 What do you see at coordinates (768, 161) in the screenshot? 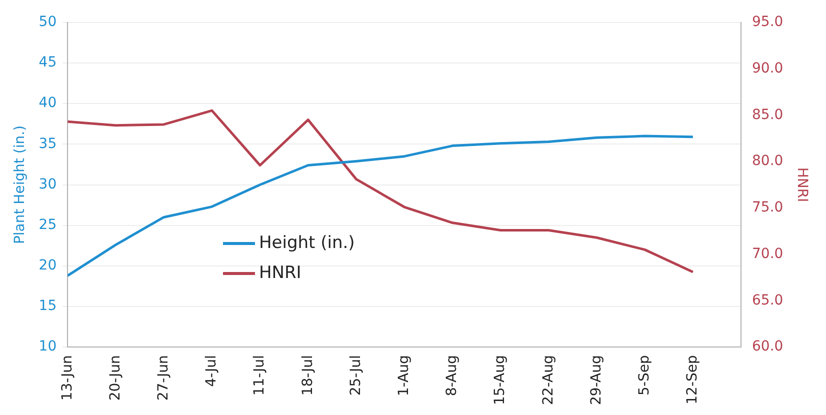
I see `y2-tick-label: 80.0` at bounding box center [768, 161].